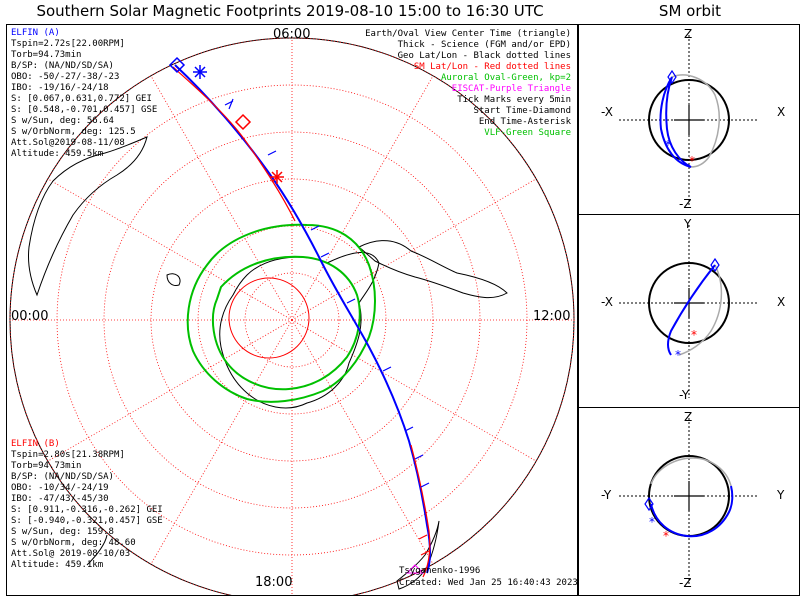 This screenshot has height=600, width=800. What do you see at coordinates (484, 45) in the screenshot?
I see `legend-entry: Thick - Science (FGM and/or EPD)` at bounding box center [484, 45].